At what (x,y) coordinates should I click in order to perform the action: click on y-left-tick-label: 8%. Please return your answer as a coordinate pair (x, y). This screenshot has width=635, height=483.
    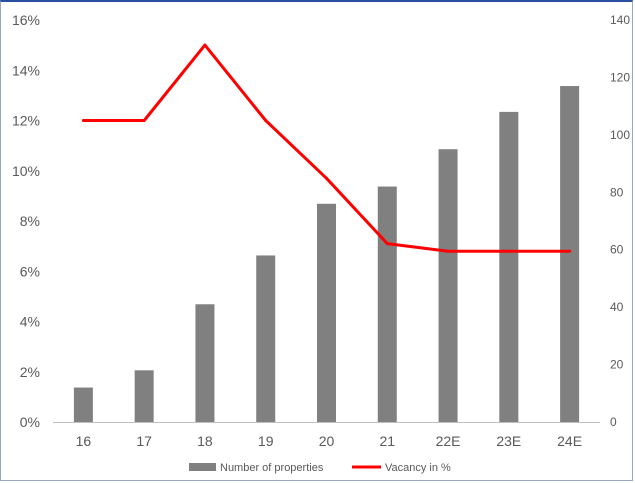
    Looking at the image, I should click on (30, 221).